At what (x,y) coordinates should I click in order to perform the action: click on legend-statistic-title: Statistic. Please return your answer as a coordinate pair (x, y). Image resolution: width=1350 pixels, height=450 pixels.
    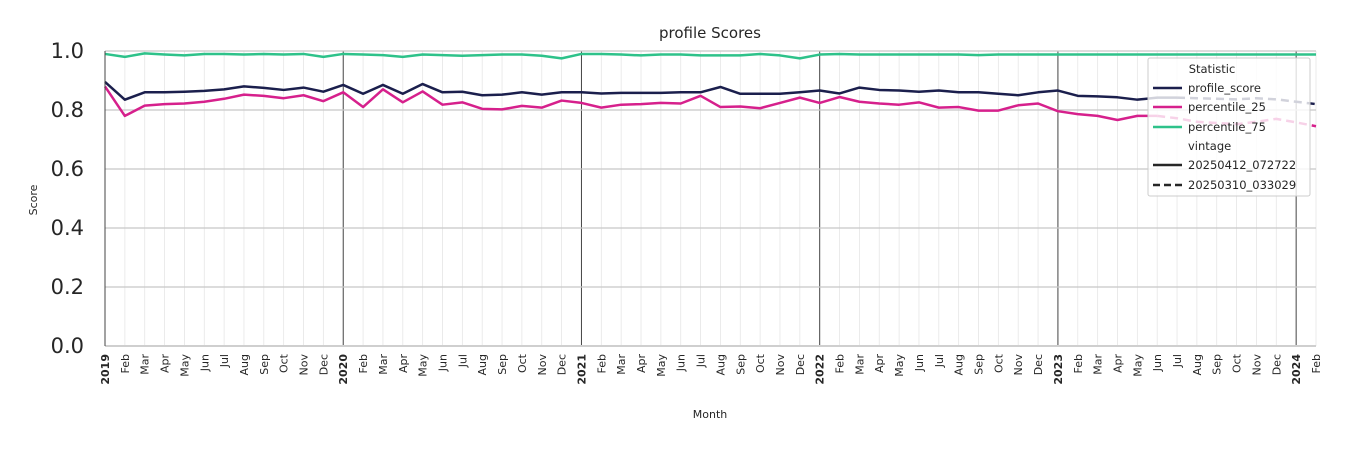
    Looking at the image, I should click on (1212, 69).